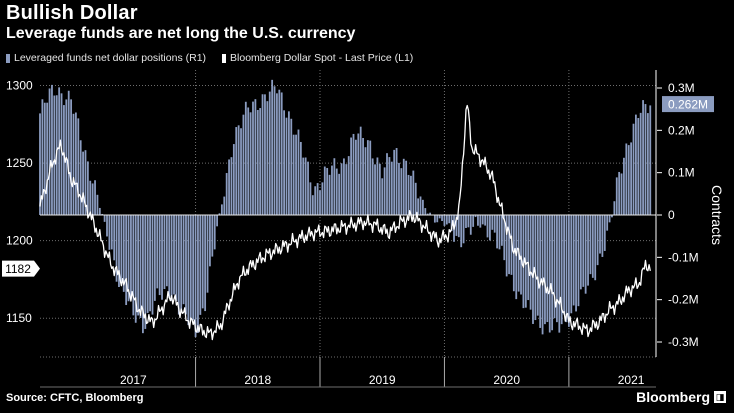 This screenshot has width=734, height=413. Describe the element at coordinates (717, 215) in the screenshot. I see `right-axis-title: Contracts` at that location.